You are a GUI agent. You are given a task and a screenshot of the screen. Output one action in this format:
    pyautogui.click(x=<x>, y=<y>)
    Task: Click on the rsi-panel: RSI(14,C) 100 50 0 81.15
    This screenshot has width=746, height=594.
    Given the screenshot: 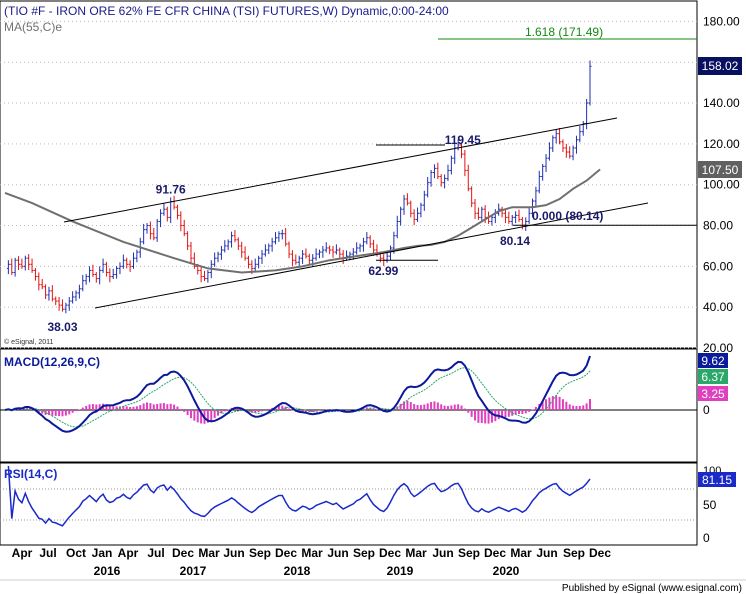 What is the action you would take?
    pyautogui.click(x=368, y=504)
    